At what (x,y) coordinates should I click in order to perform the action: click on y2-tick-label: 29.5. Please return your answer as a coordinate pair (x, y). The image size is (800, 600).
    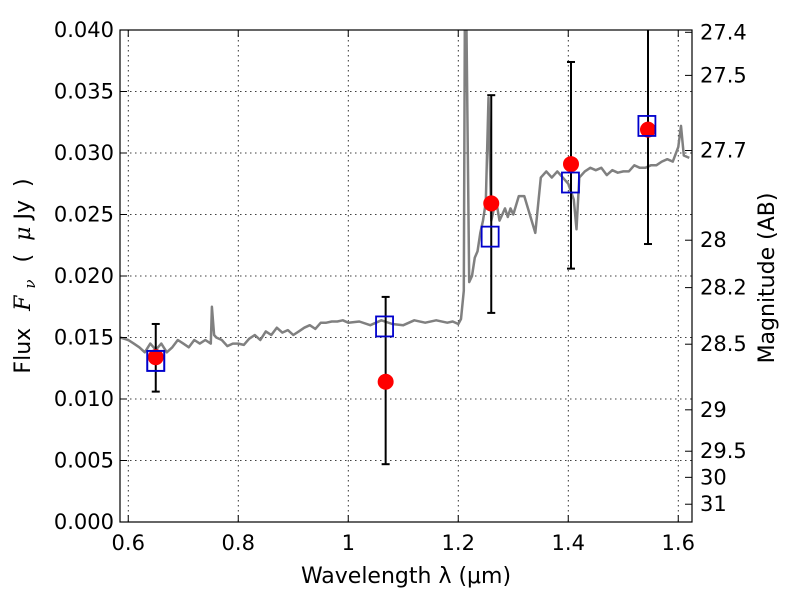
    Looking at the image, I should click on (723, 451).